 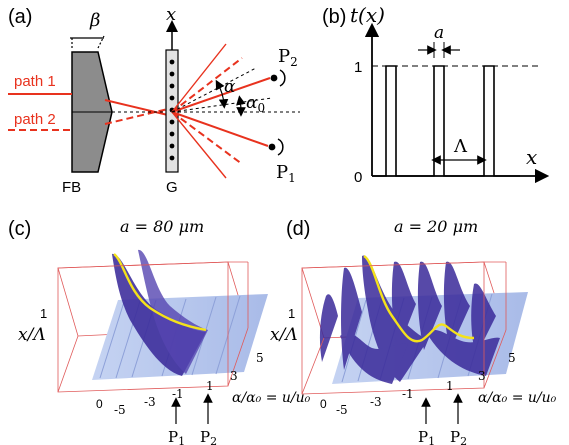 I want to click on c-tick-1: -3, so click(x=150, y=402).